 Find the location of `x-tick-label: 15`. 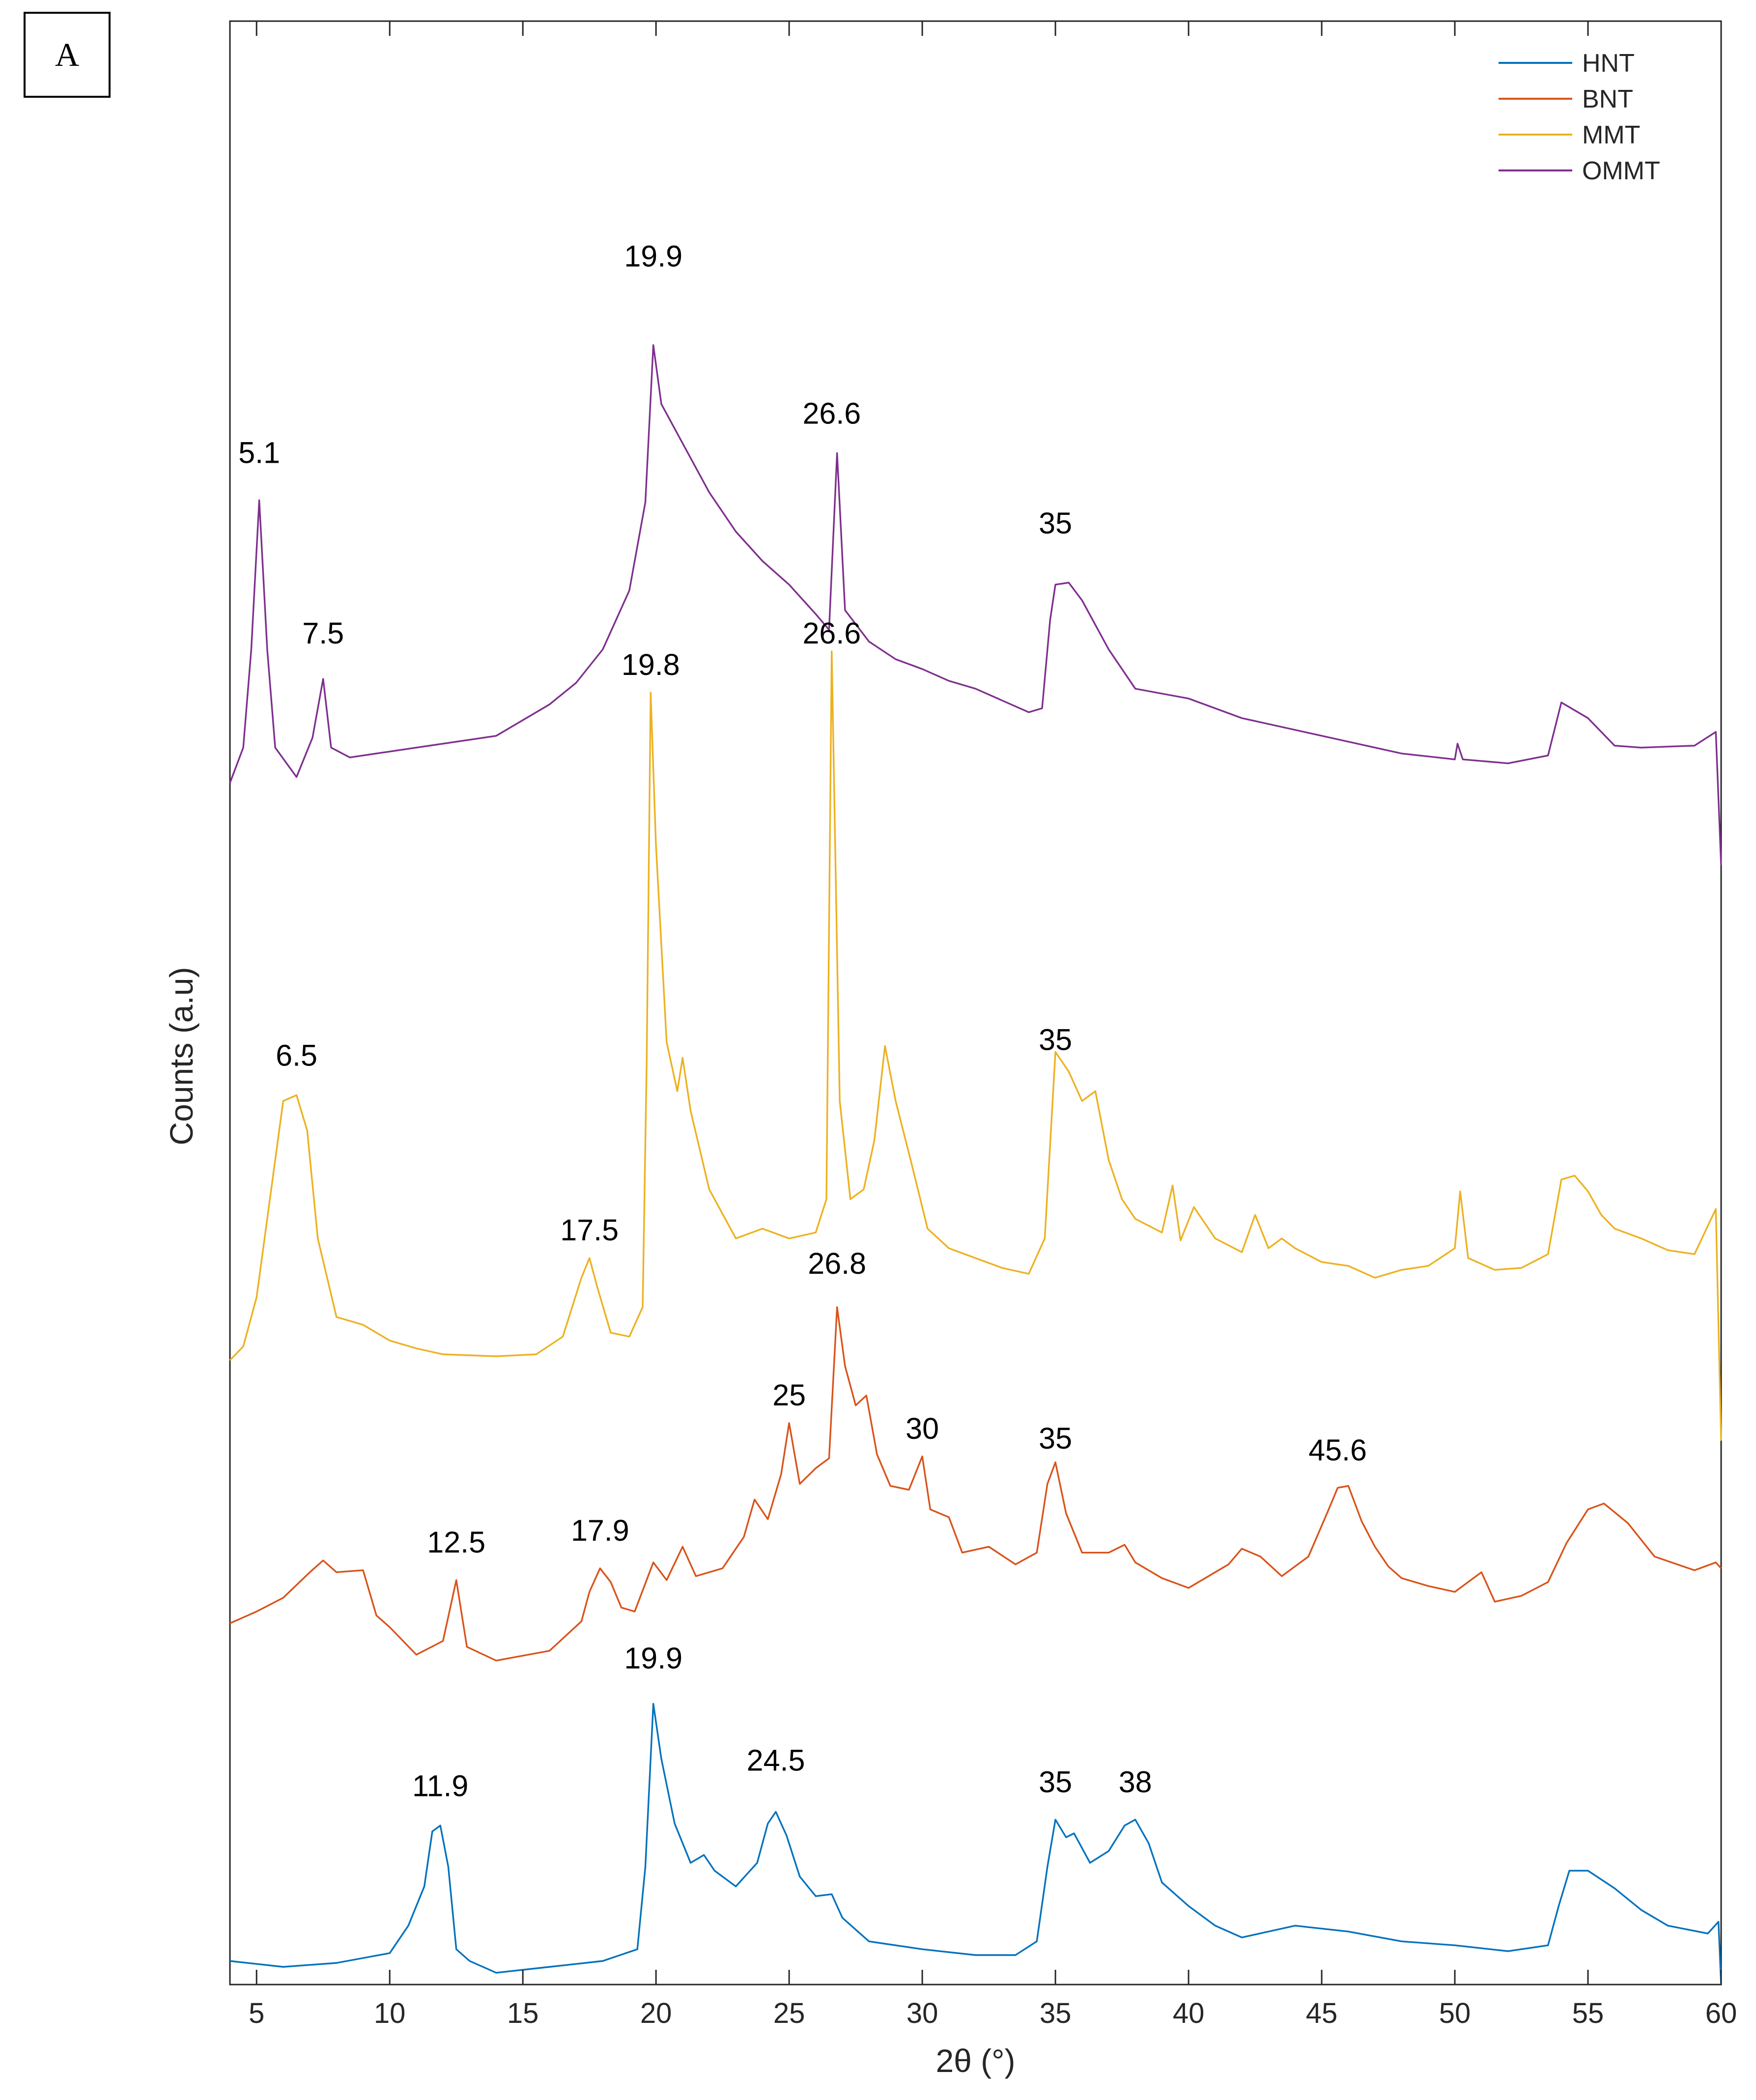

x-tick-label: 15 is located at coordinates (523, 2013).